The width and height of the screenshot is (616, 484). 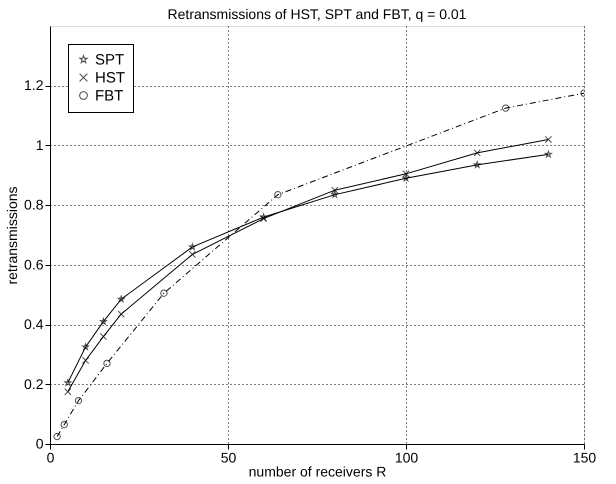 I want to click on chart-title: Retransmissions of HST, SPT and FBT, q = 0.01, so click(x=317, y=14).